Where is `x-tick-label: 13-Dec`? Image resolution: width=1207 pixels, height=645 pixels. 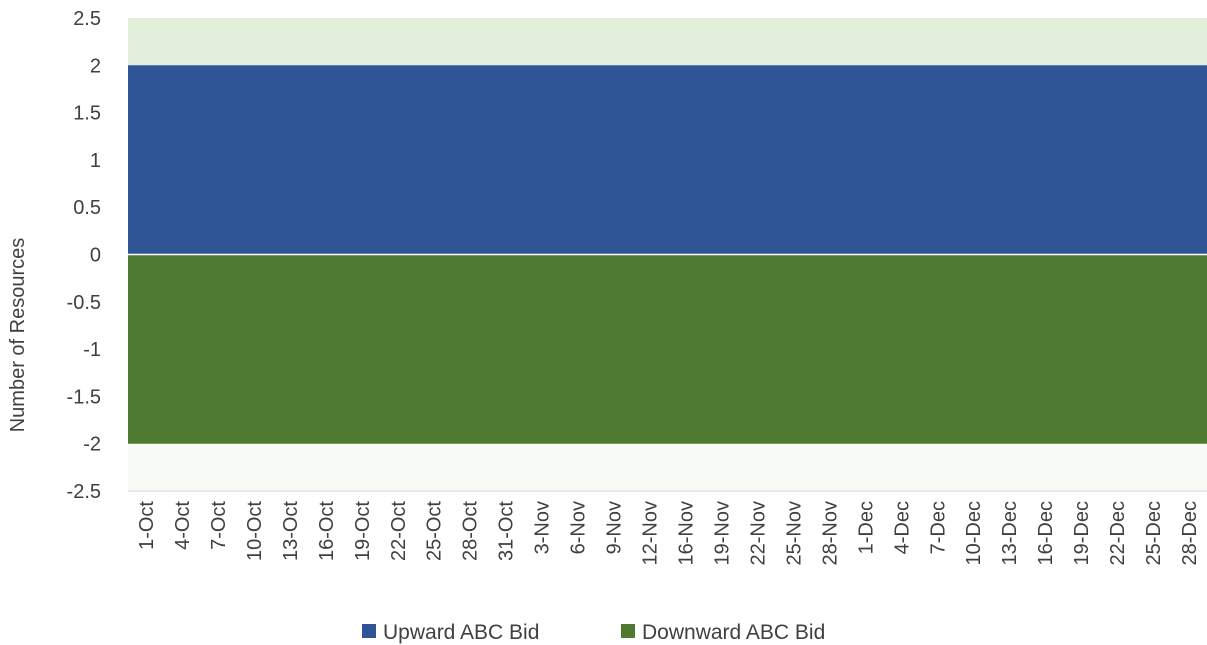
x-tick-label: 13-Dec is located at coordinates (1010, 533).